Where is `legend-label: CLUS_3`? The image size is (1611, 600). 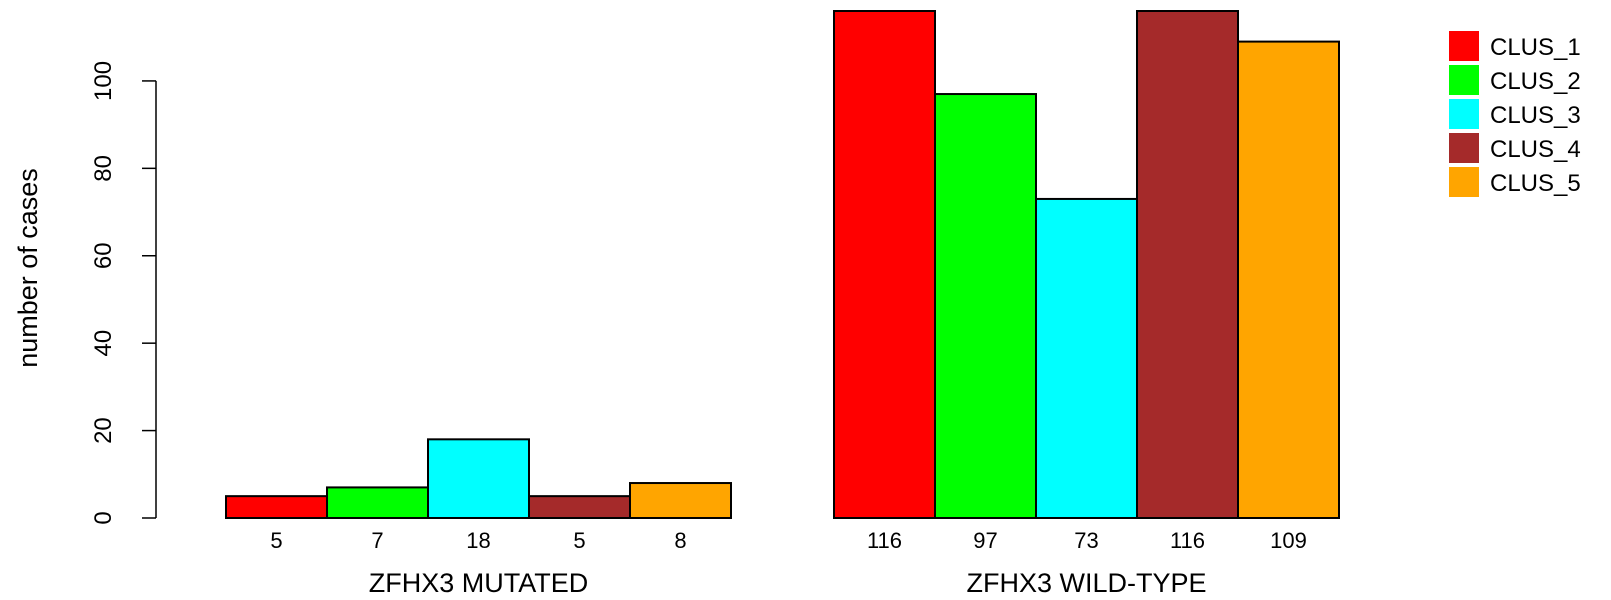
legend-label: CLUS_3 is located at coordinates (1535, 115).